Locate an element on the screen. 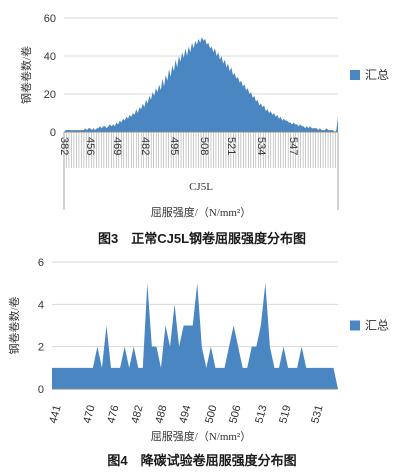 This screenshot has height=472, width=404. x-tick-label: 521 is located at coordinates (231, 146).